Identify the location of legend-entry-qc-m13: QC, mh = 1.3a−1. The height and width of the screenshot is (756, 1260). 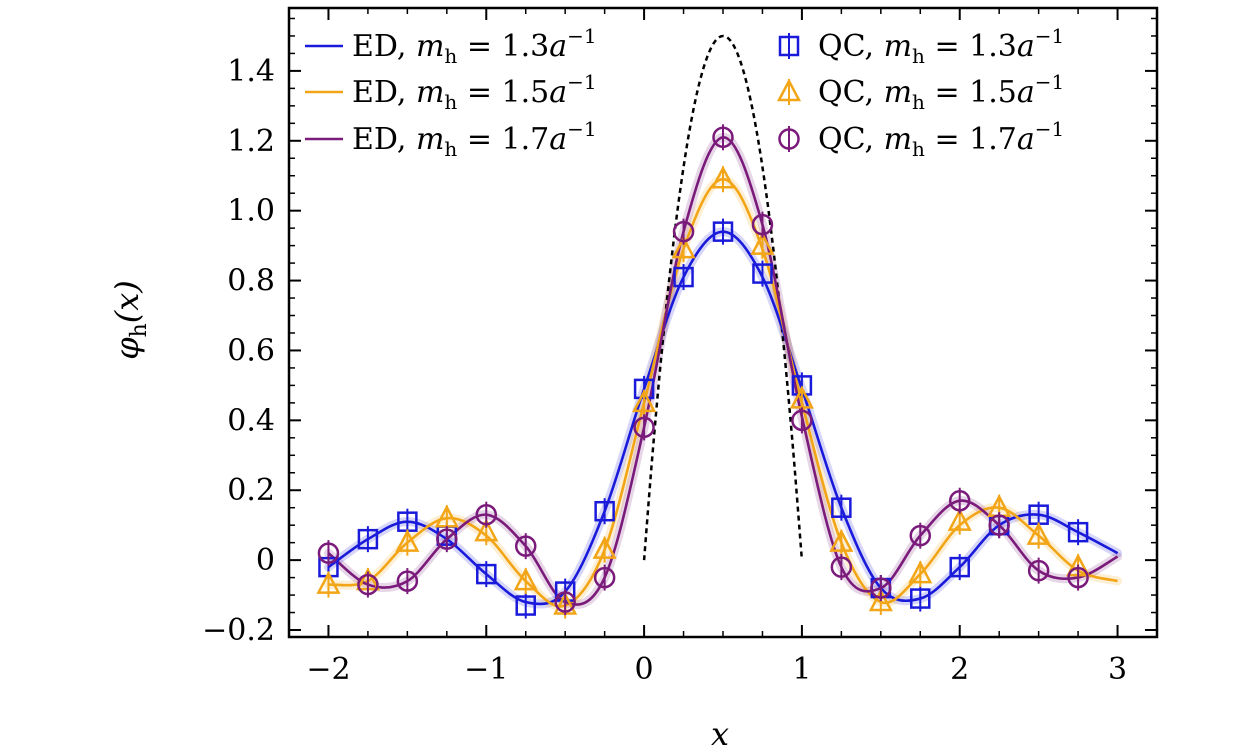
(921, 46).